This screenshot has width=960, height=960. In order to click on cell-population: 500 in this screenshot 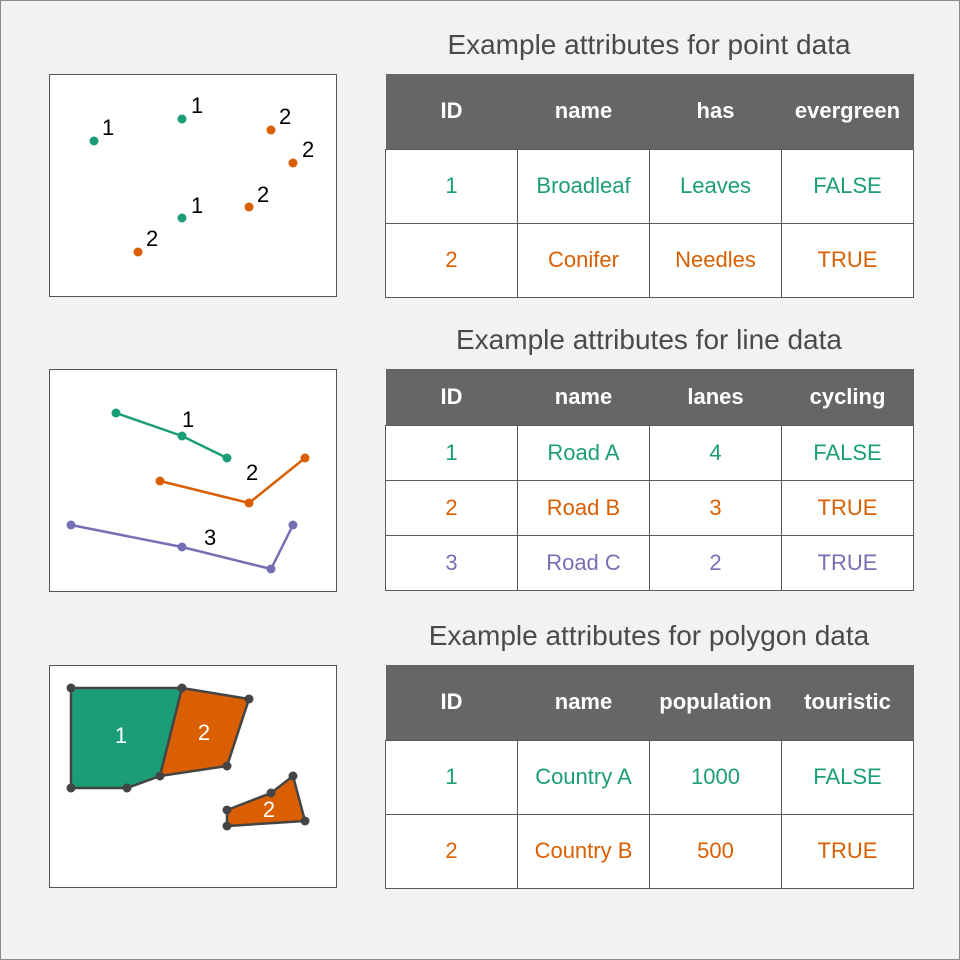, I will do `click(715, 851)`.